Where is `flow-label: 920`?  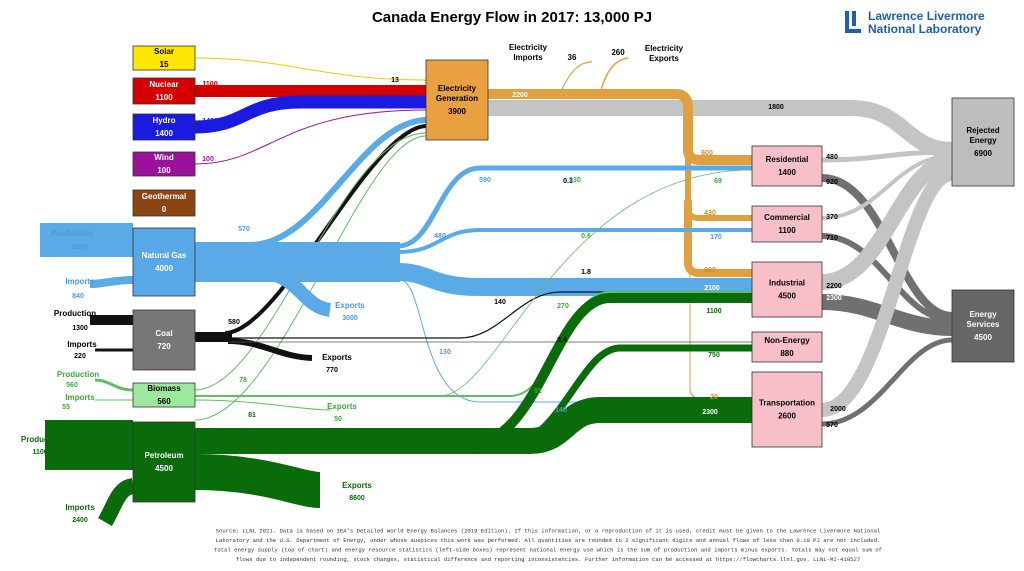
flow-label: 920 is located at coordinates (832, 182).